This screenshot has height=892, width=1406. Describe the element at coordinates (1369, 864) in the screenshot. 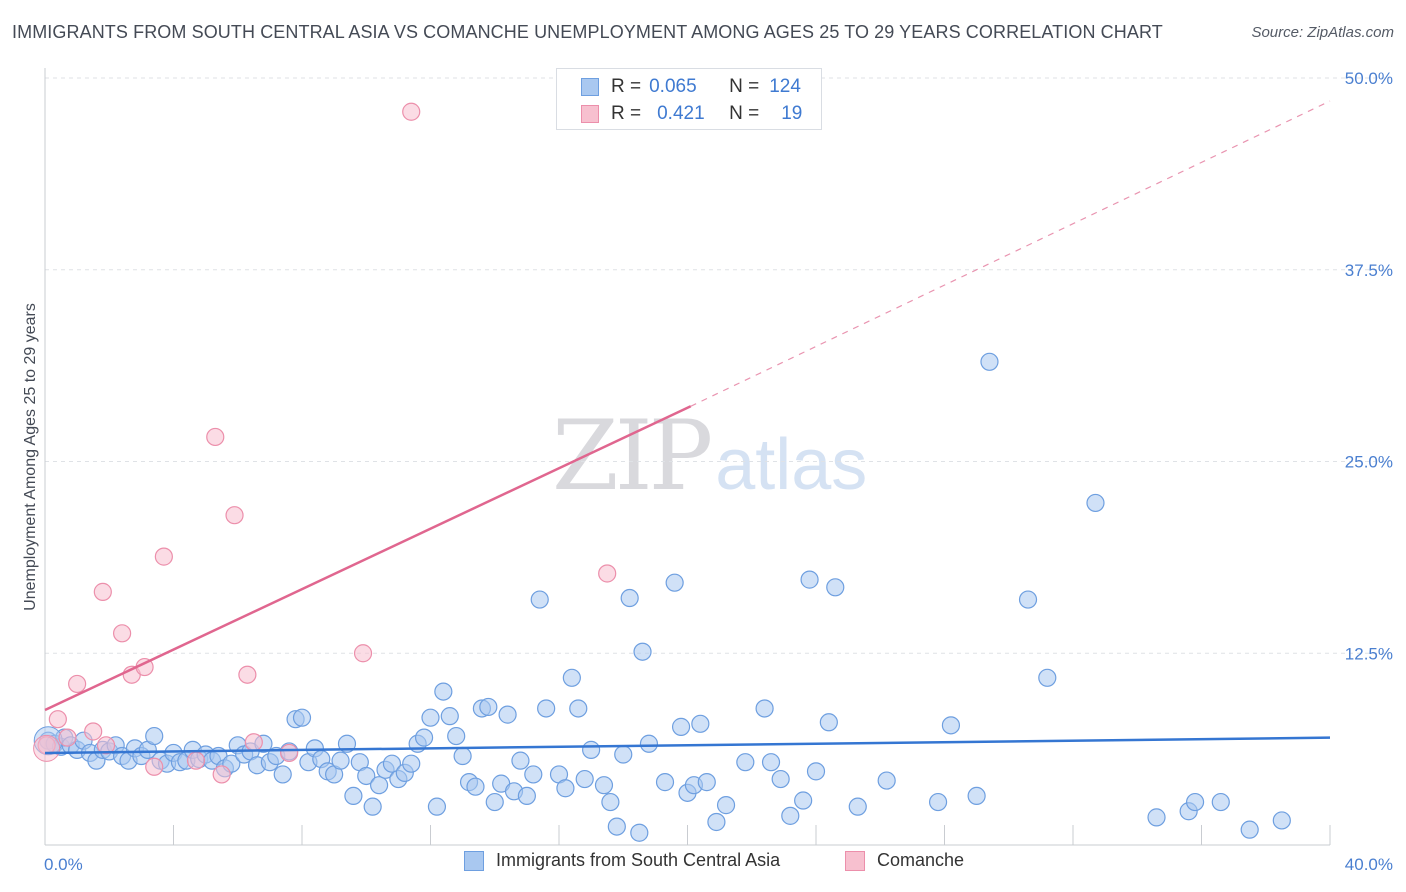

I see `x-tick-label-max: 40.0%` at that location.